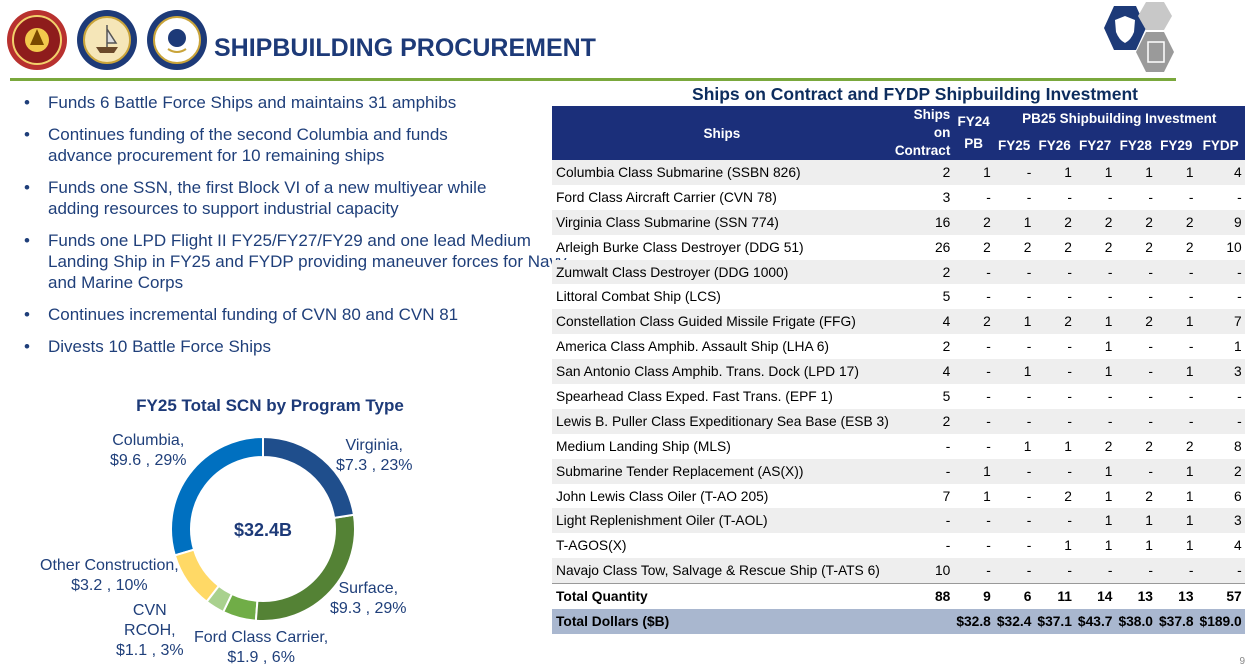 Image resolution: width=1247 pixels, height=669 pixels. I want to click on navy-department-seal, so click(107, 40).